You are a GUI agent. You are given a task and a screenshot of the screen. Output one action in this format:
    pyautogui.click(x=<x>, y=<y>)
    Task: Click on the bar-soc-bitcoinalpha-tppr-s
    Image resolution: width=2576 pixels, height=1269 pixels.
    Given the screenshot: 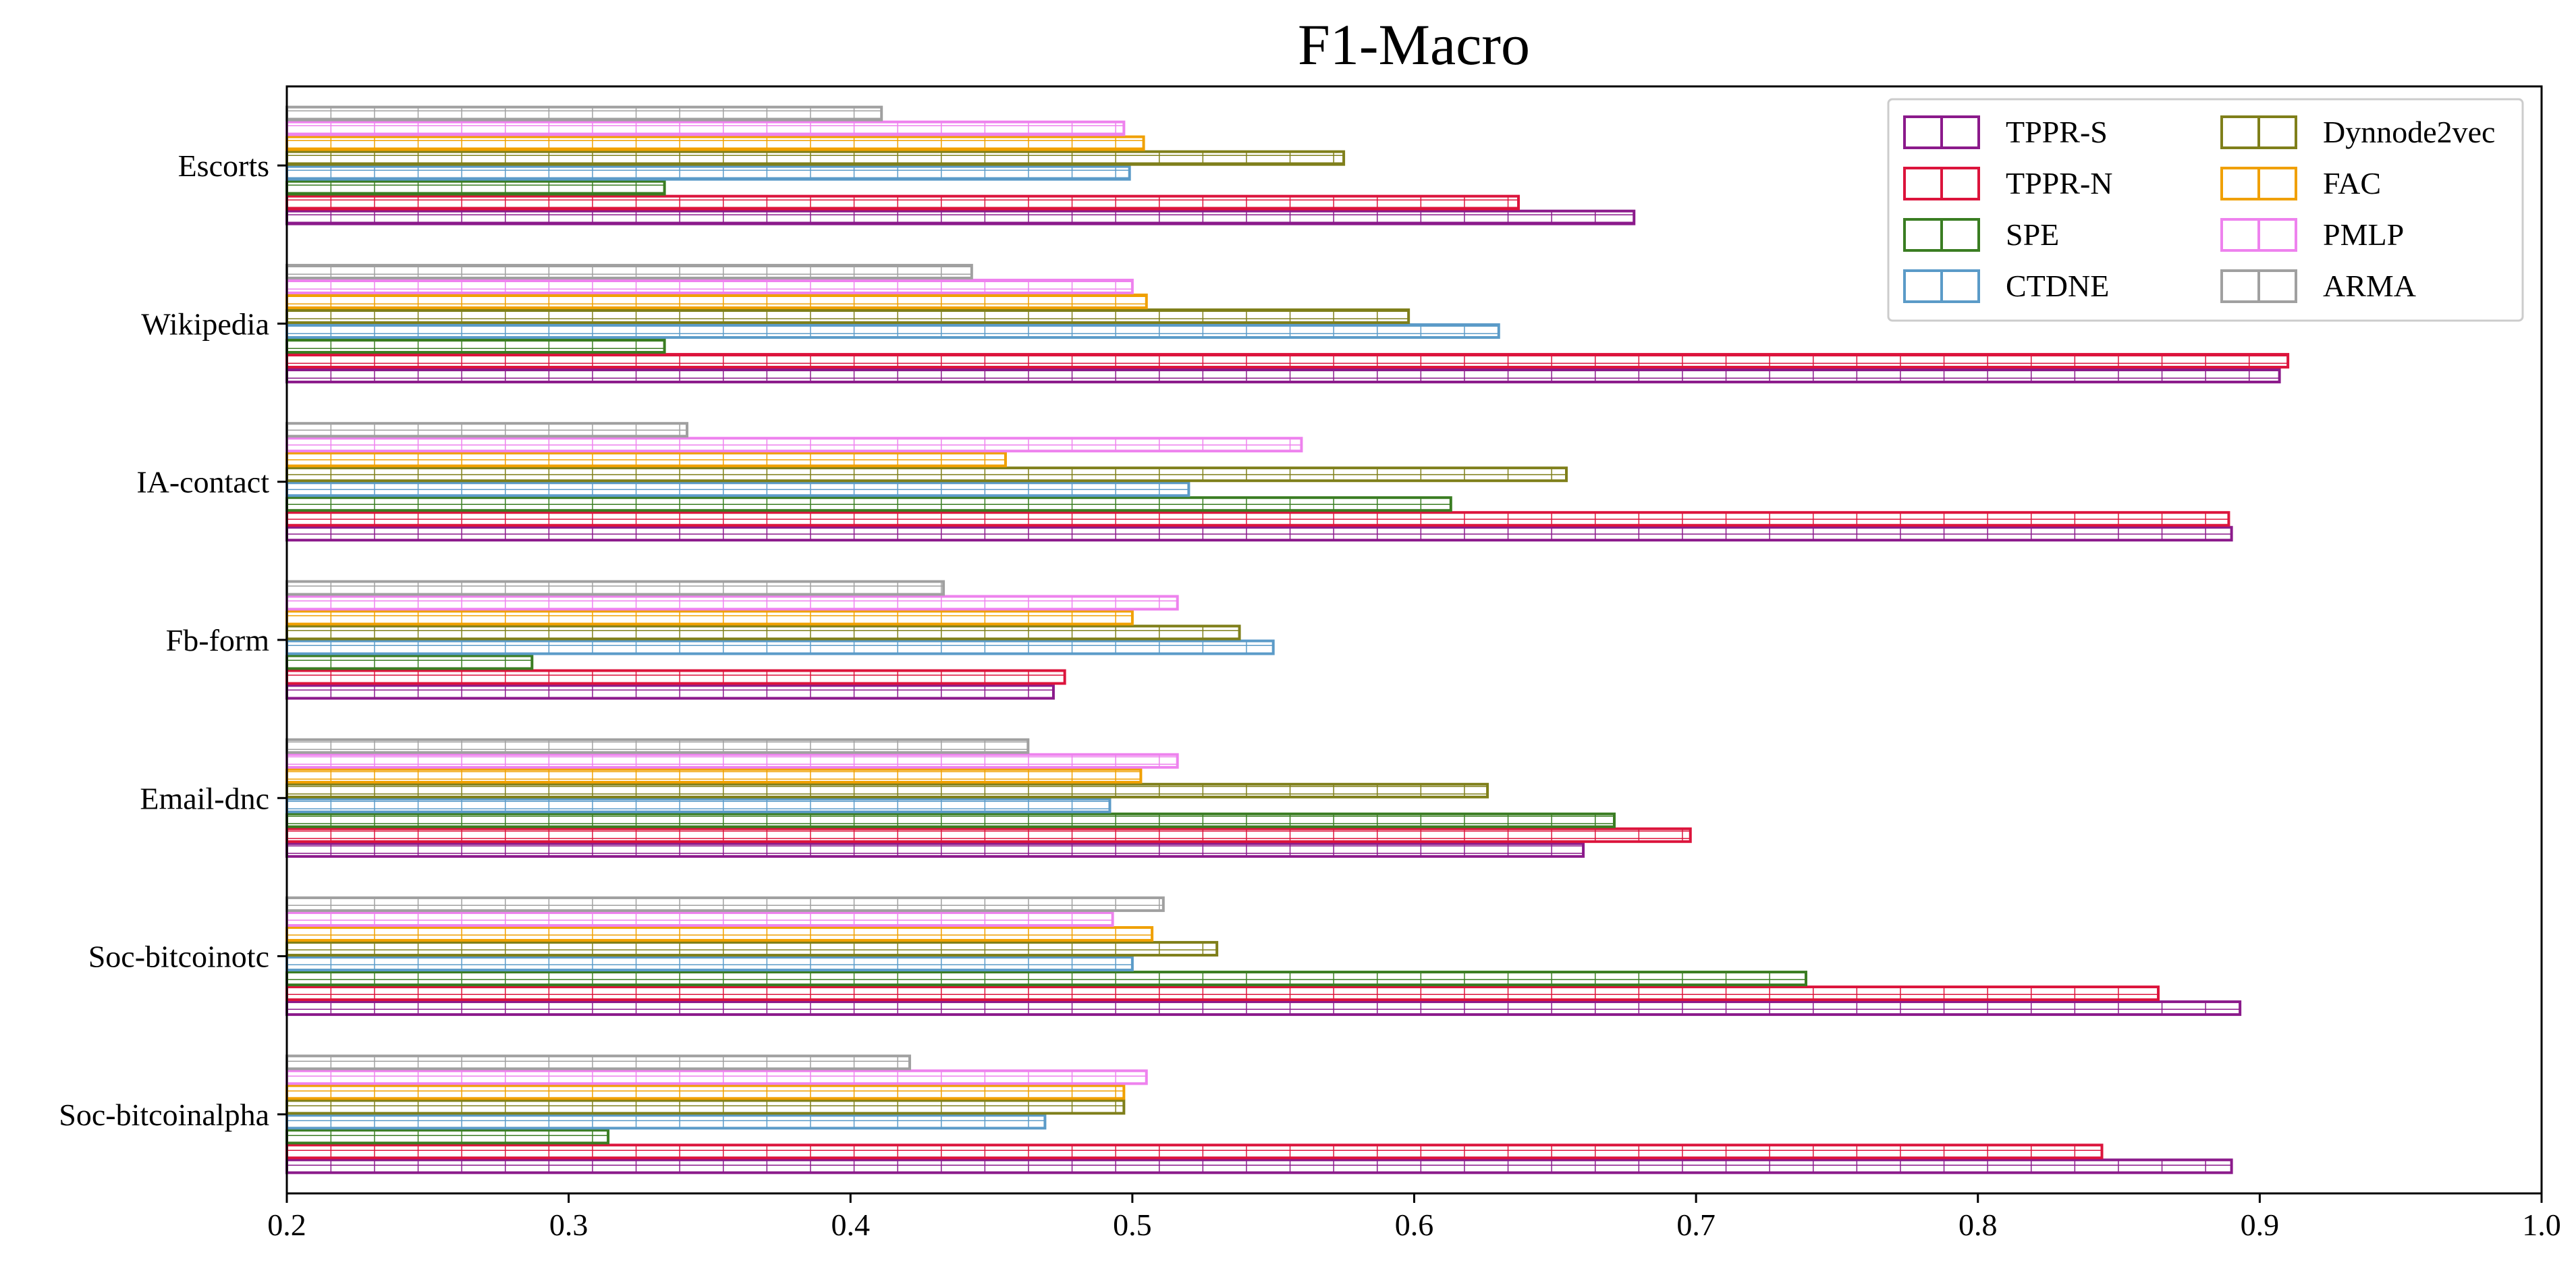 What is the action you would take?
    pyautogui.click(x=1259, y=1166)
    